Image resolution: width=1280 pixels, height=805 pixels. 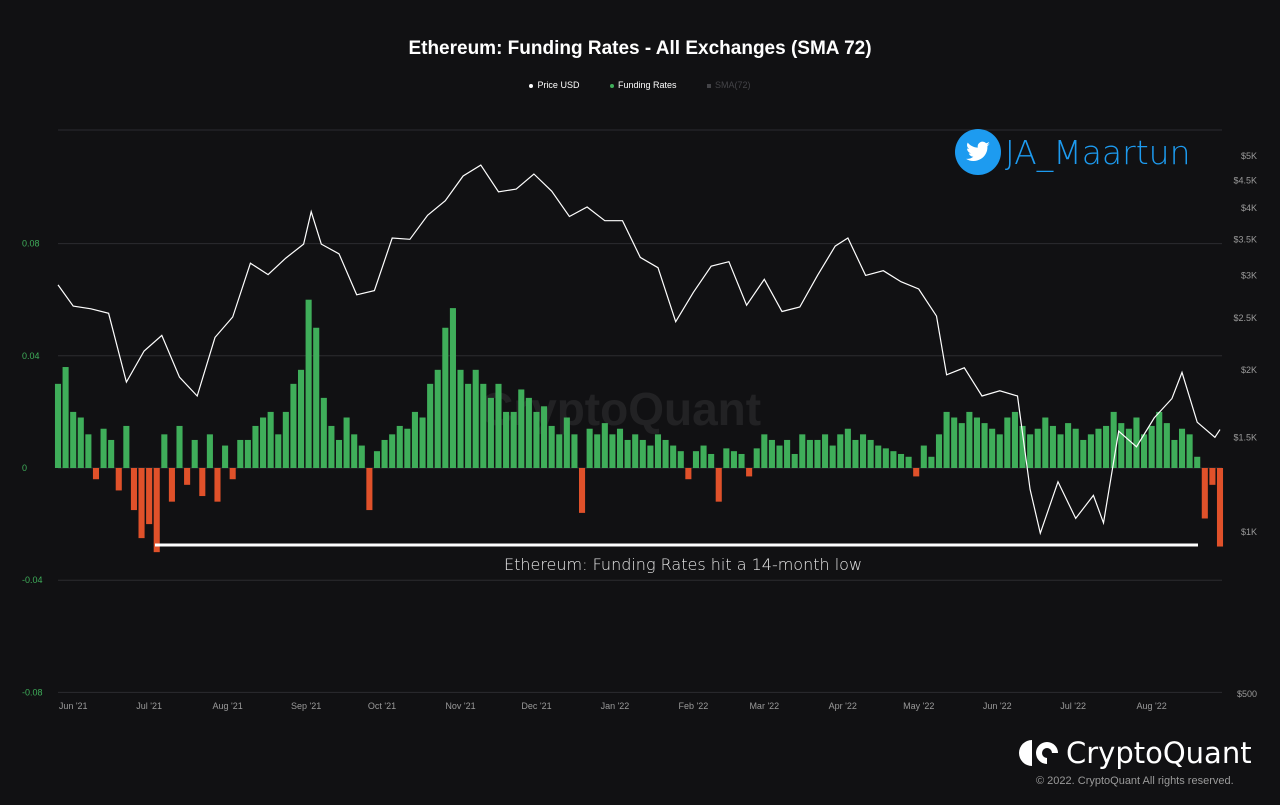 I want to click on funding-dot-icon, so click(x=611, y=85).